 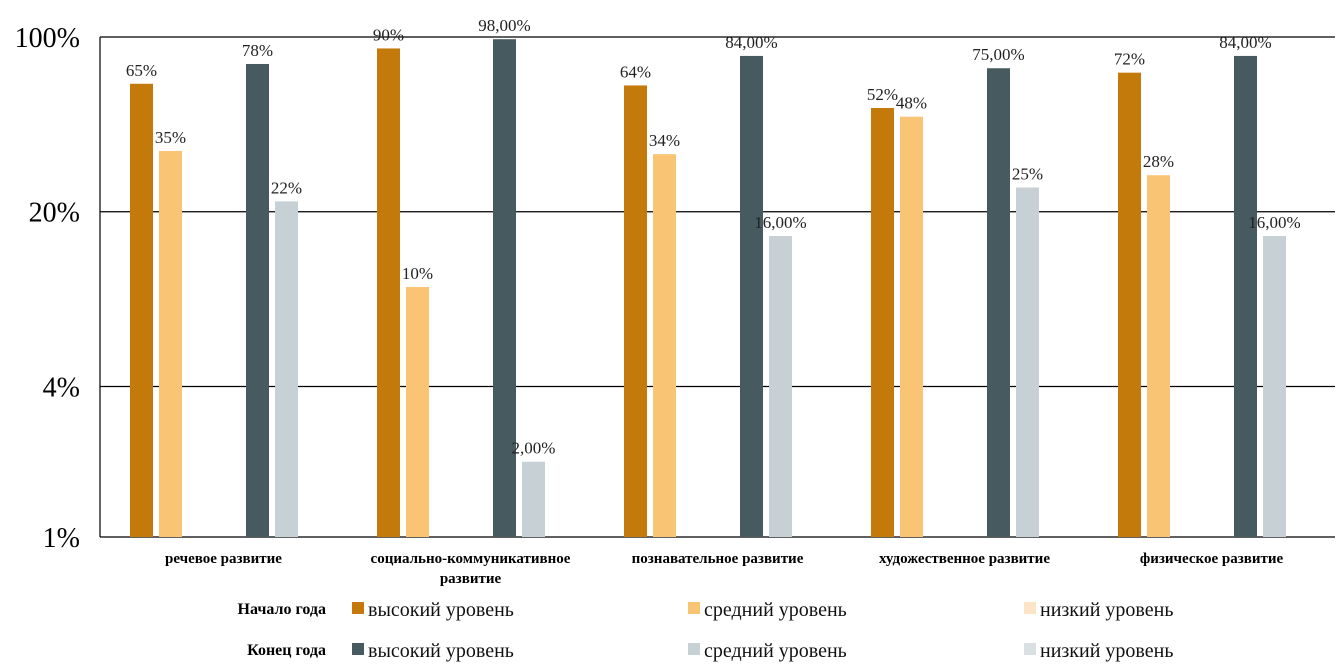 What do you see at coordinates (911, 103) in the screenshot?
I see `data-label: 48%` at bounding box center [911, 103].